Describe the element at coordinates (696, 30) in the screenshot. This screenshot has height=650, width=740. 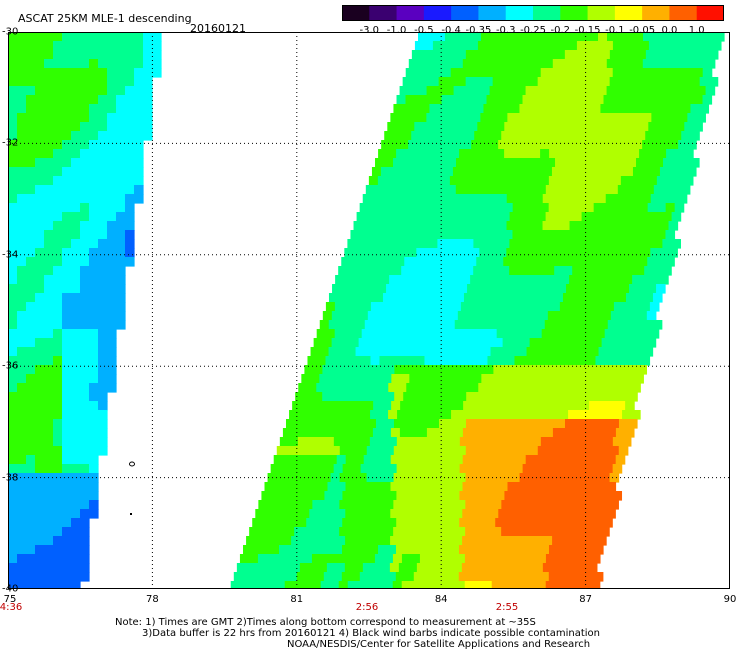
I see `colorbar-tick-label: 1.0` at that location.